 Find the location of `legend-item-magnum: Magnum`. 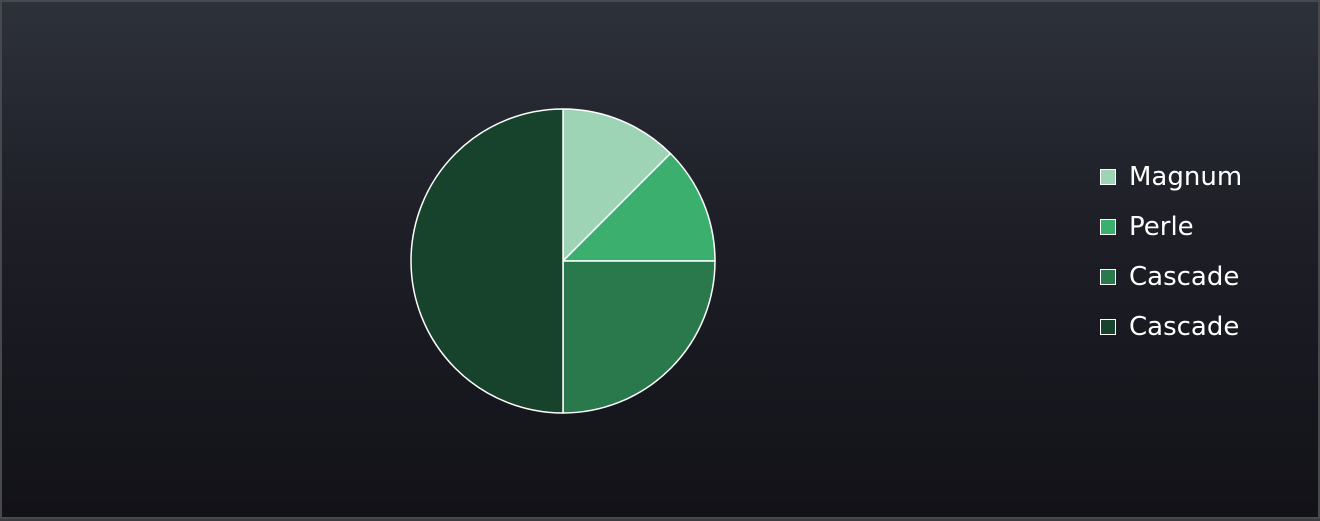

legend-item-magnum: Magnum is located at coordinates (1171, 177).